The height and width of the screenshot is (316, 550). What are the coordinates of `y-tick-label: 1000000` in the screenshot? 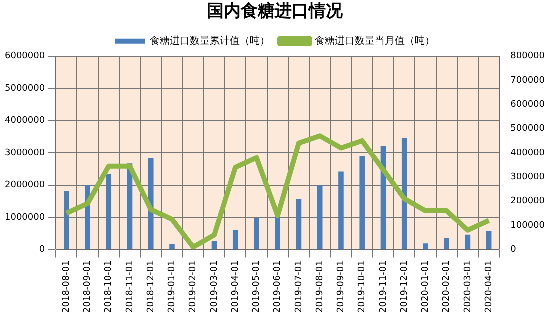 It's located at (25, 217).